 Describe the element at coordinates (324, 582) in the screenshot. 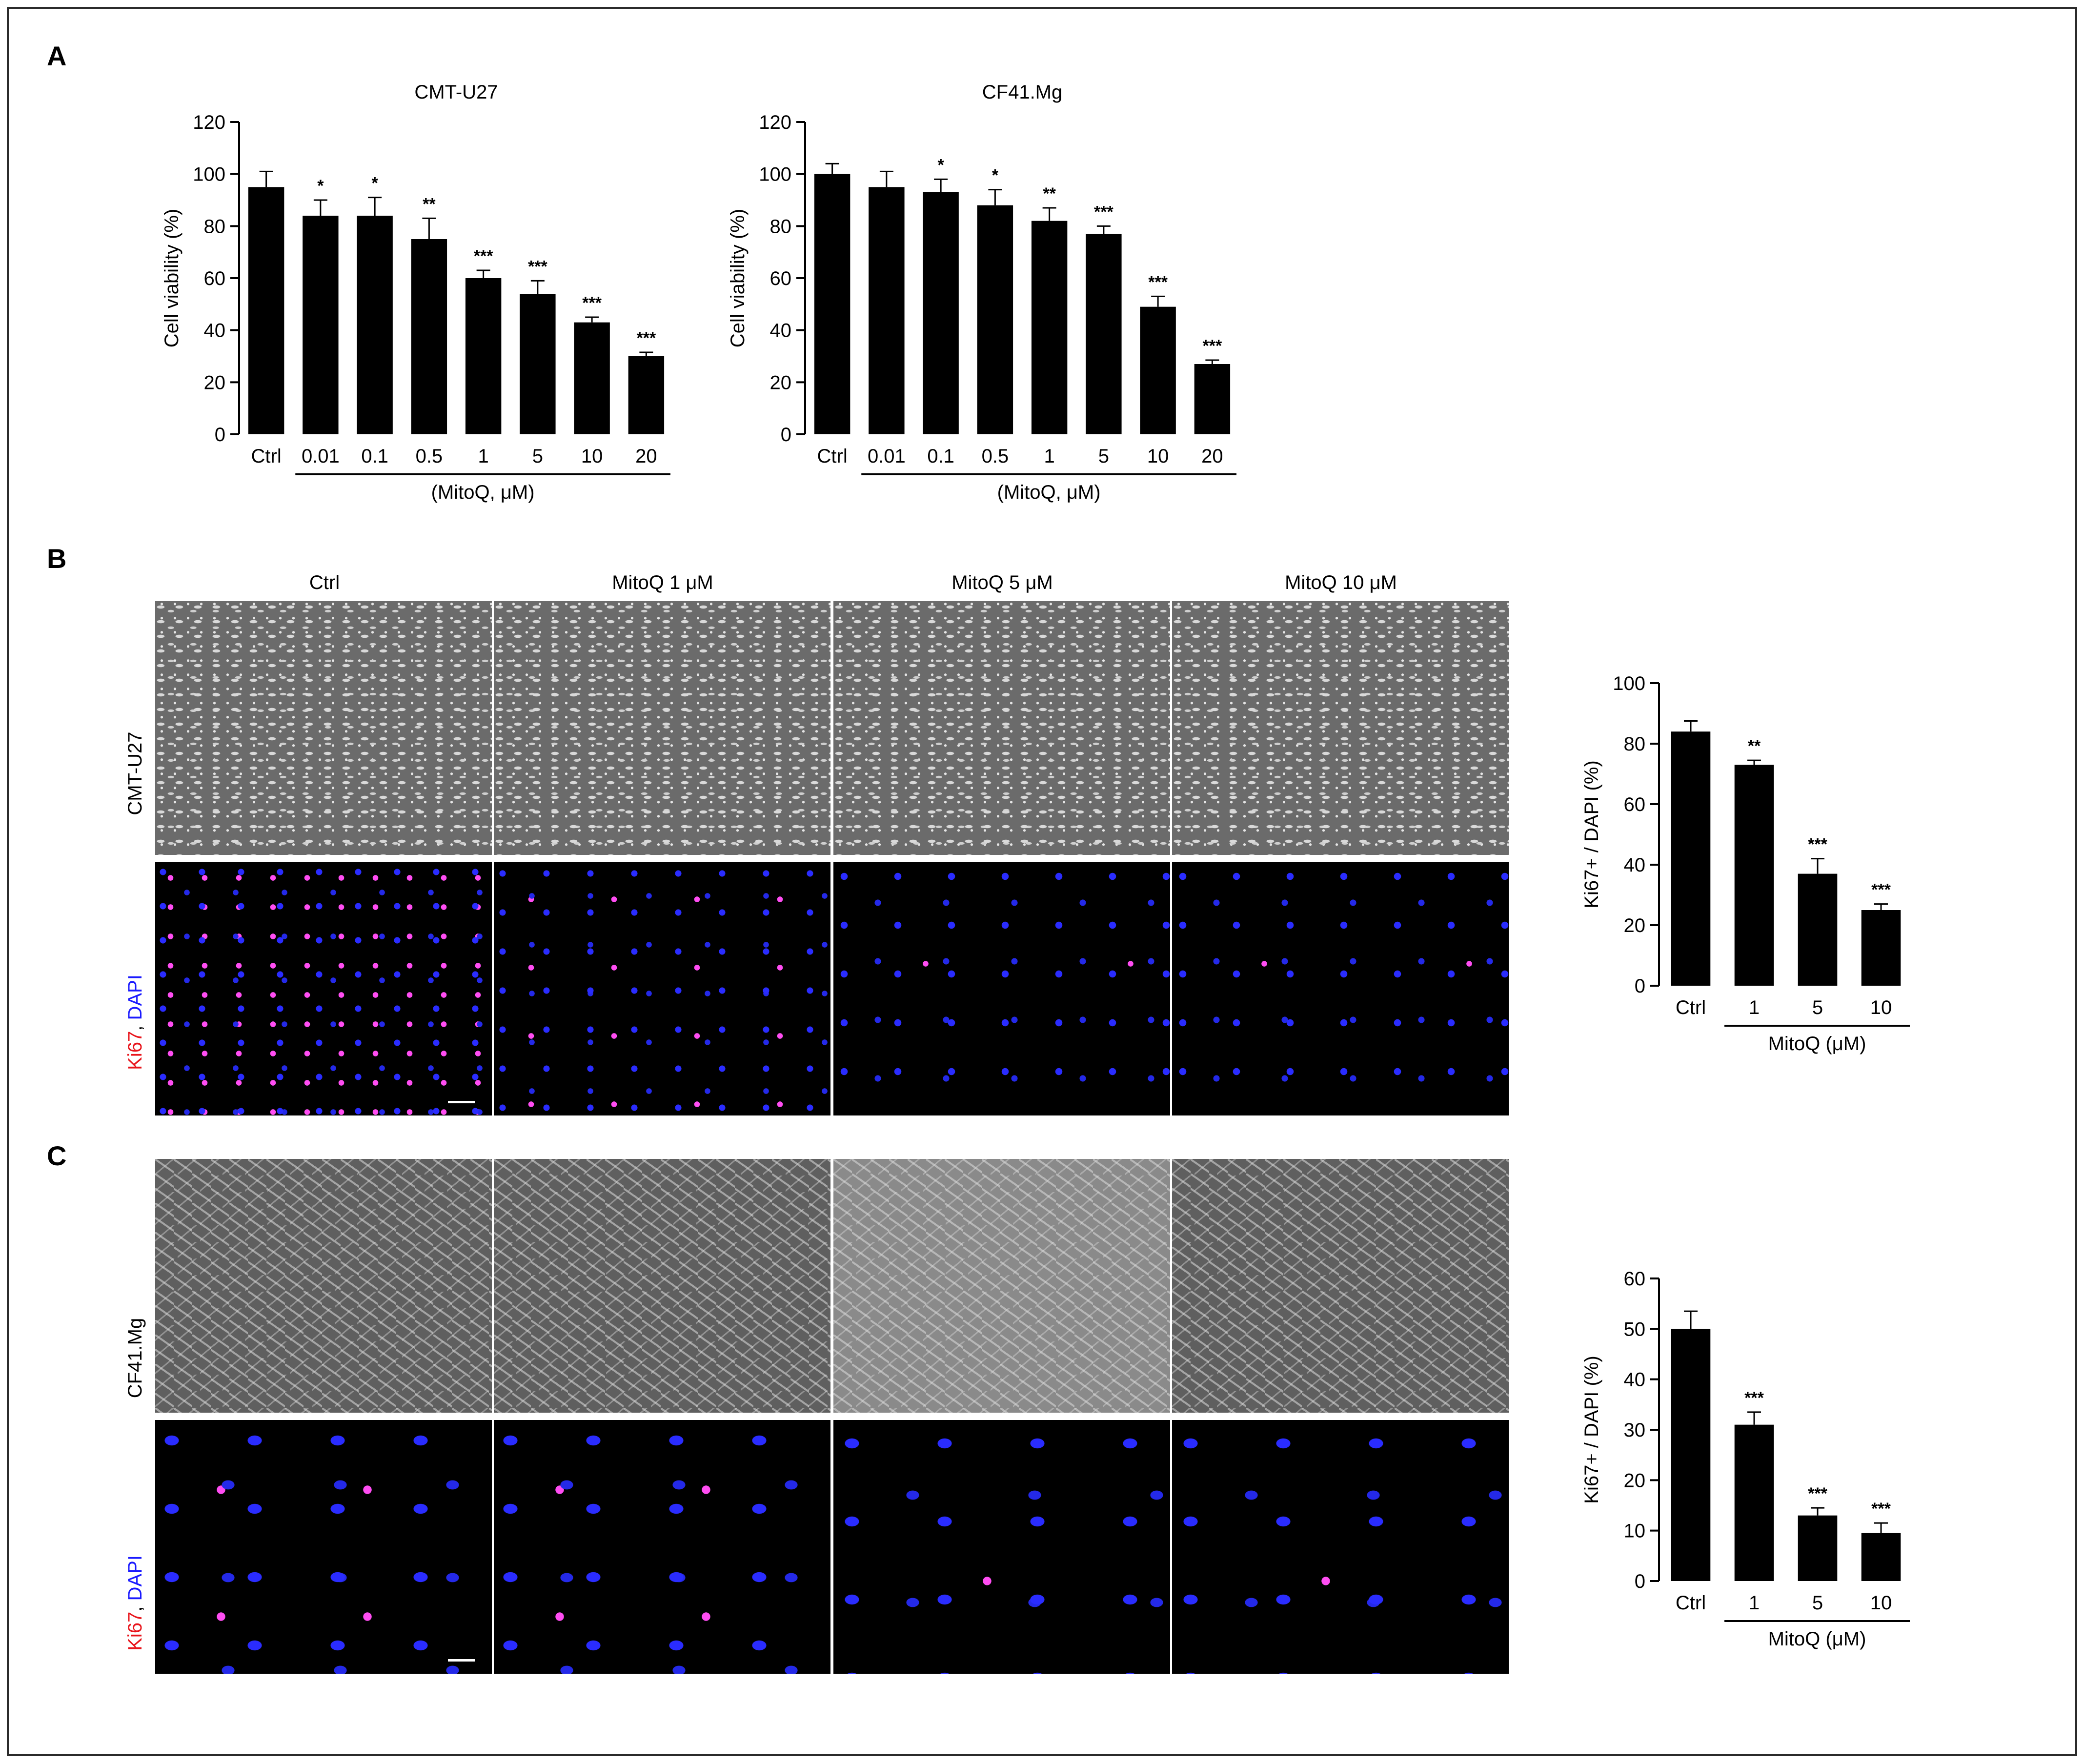

I see `column-header-ctrl: Ctrl` at that location.